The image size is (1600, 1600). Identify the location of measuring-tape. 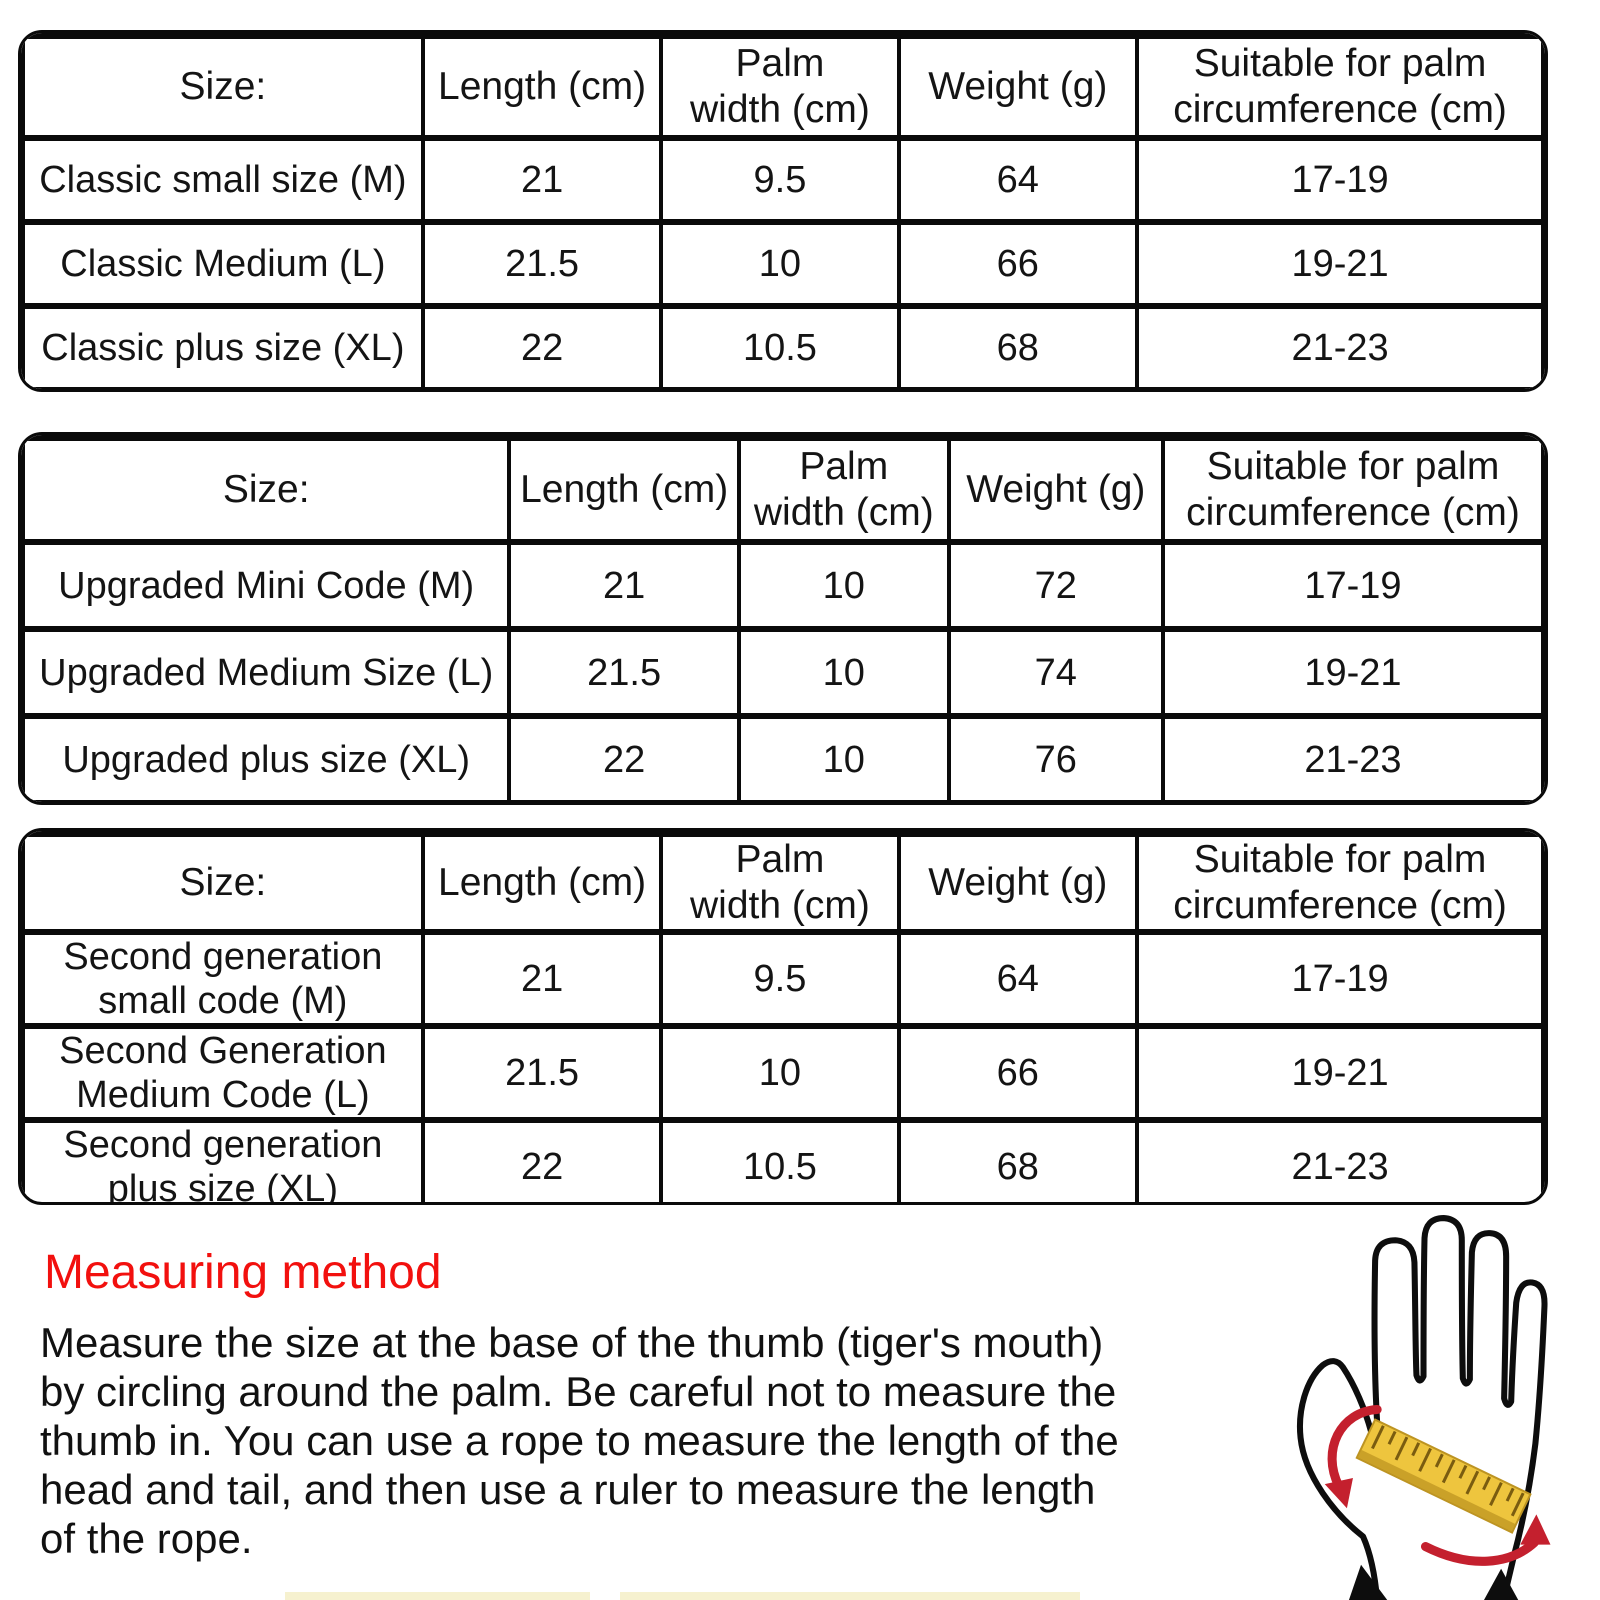
(1443, 1476).